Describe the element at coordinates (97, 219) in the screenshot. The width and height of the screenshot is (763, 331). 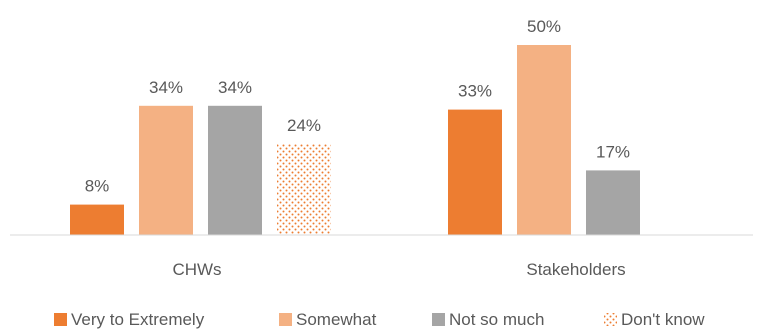
I see `bar-chws-very-to-extremely` at that location.